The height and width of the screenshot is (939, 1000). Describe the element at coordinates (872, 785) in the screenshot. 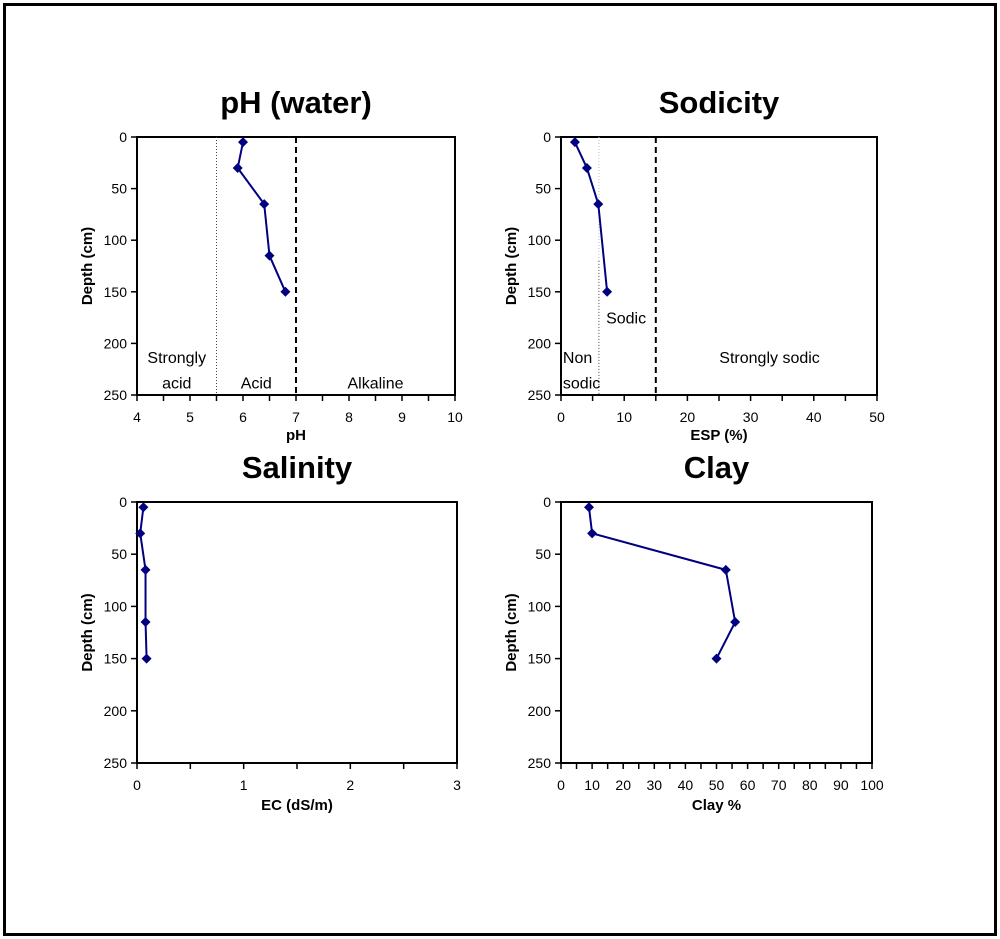

I see `x-tick-label: 100` at that location.